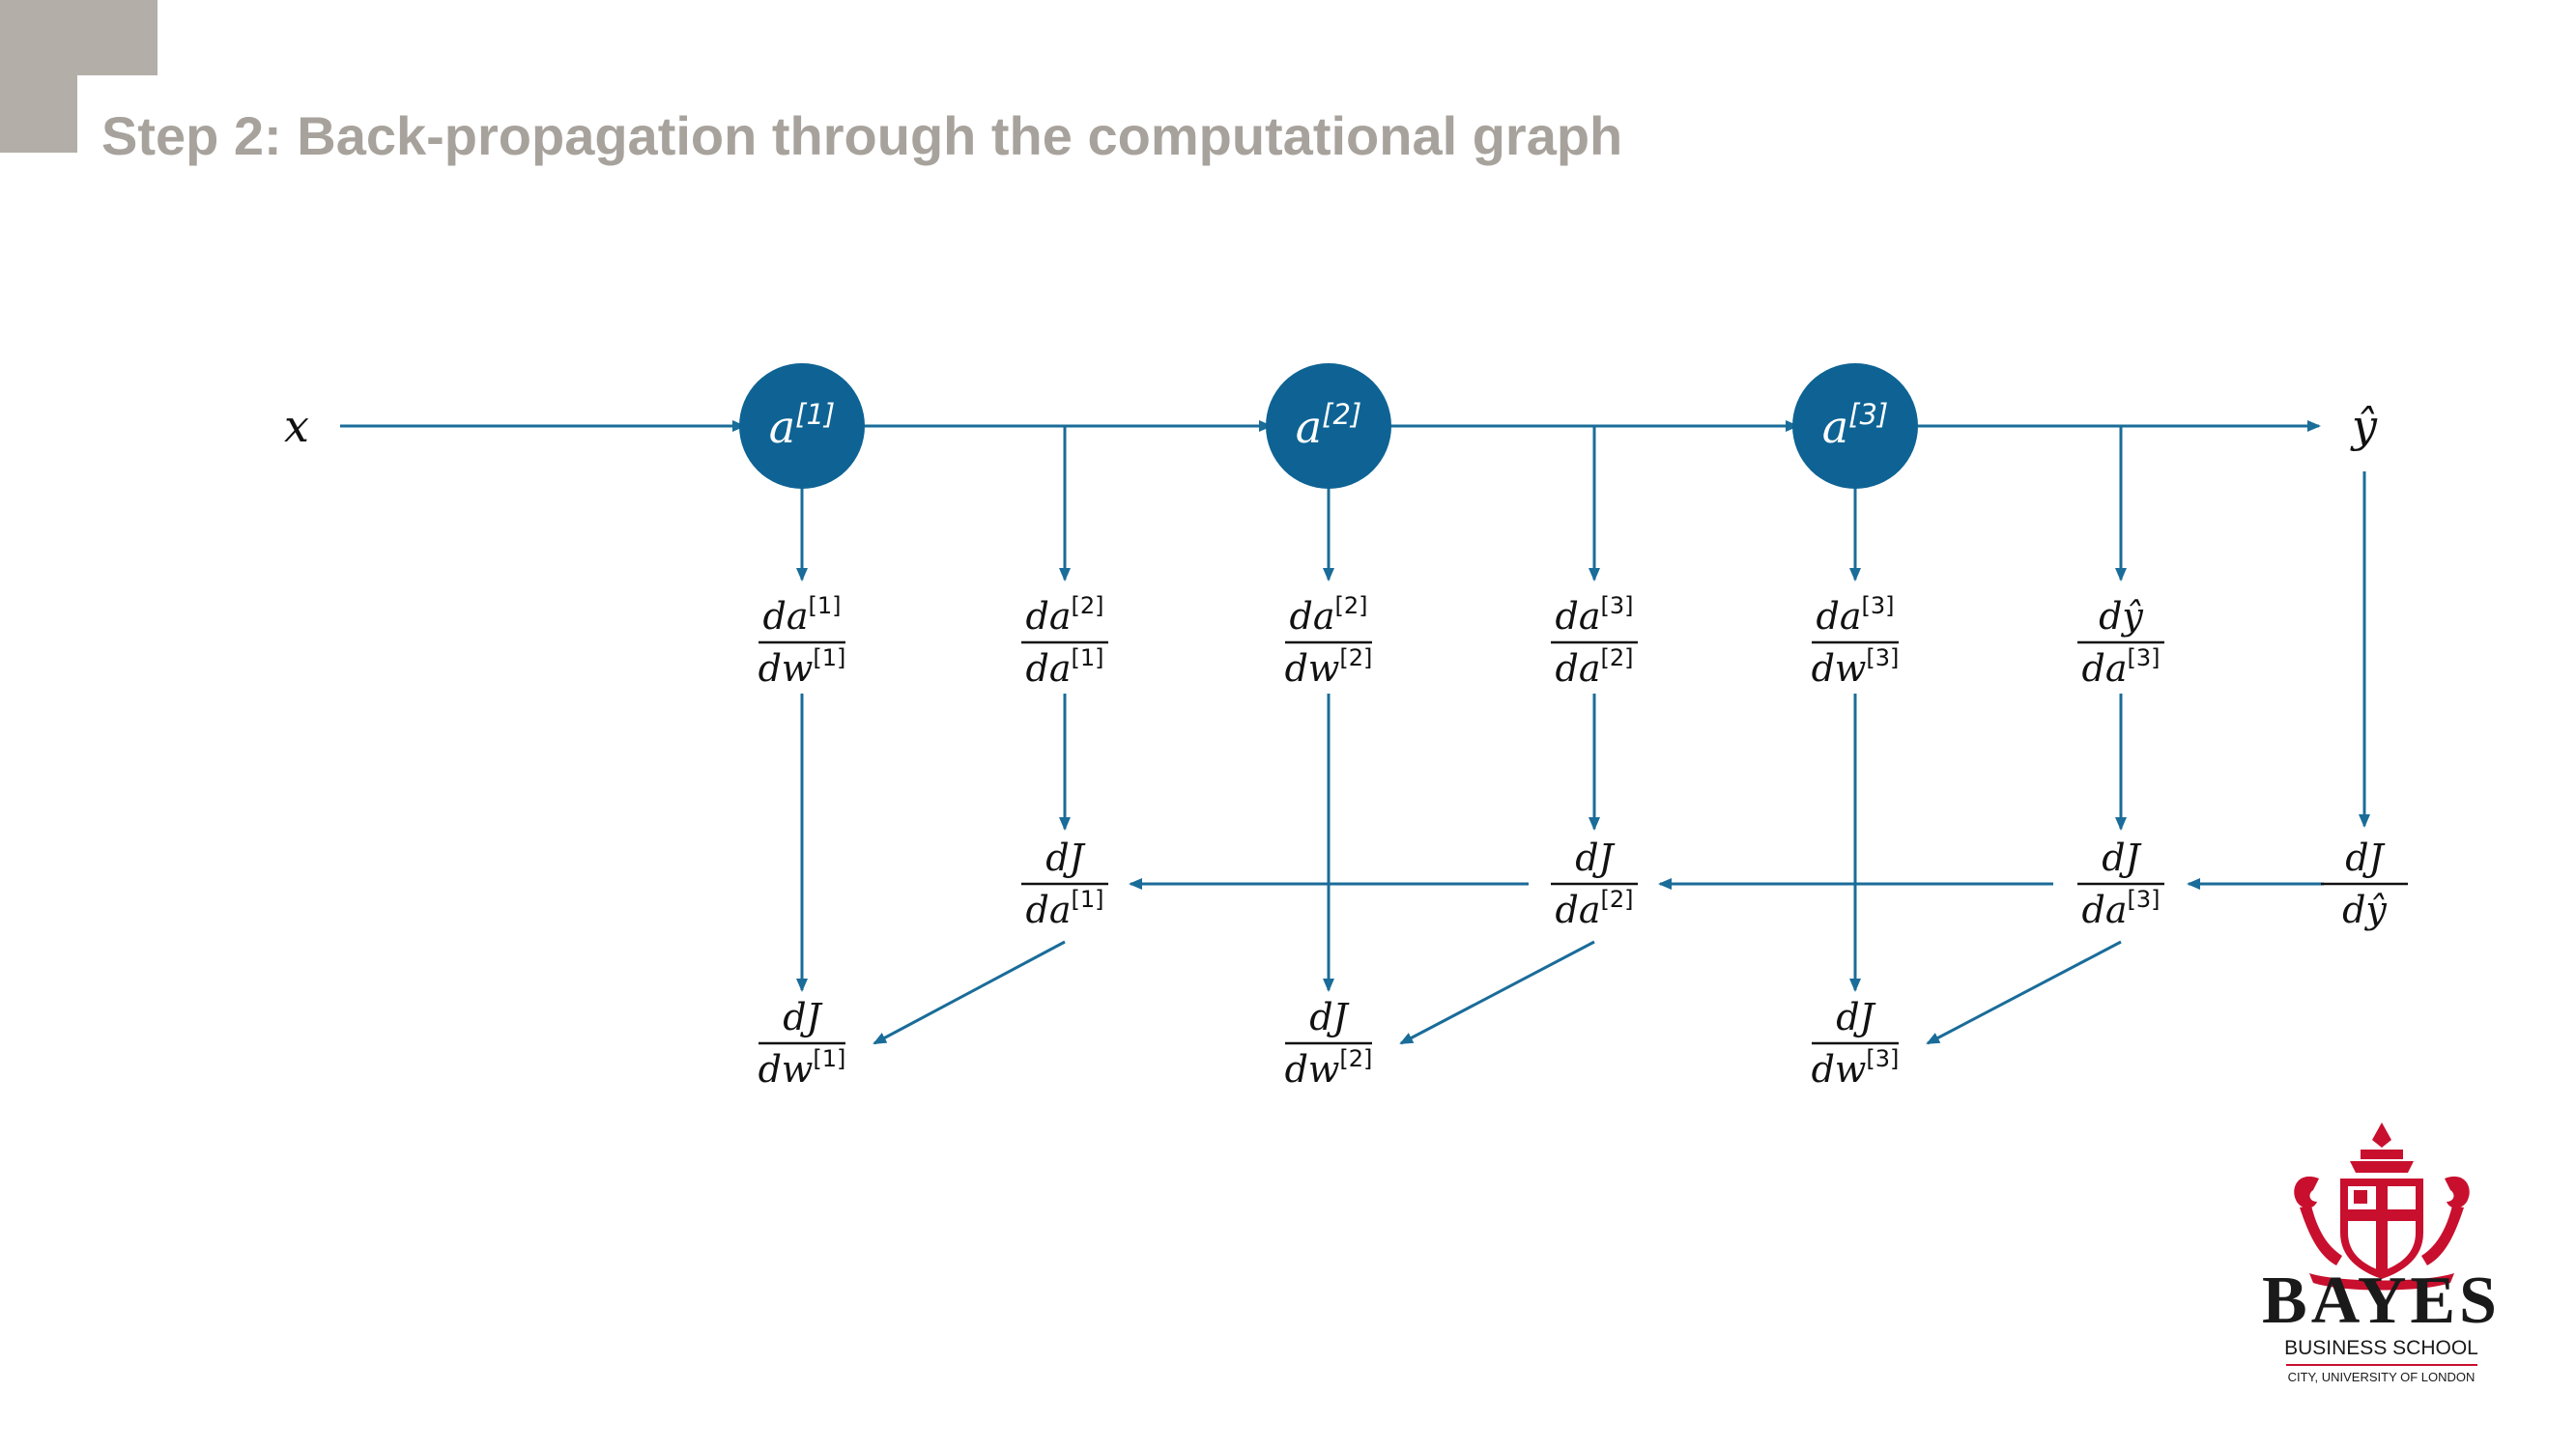 The width and height of the screenshot is (2576, 1449). What do you see at coordinates (1856, 1068) in the screenshot?
I see `cost-weight-gradient-3-denominator: dw[3]` at bounding box center [1856, 1068].